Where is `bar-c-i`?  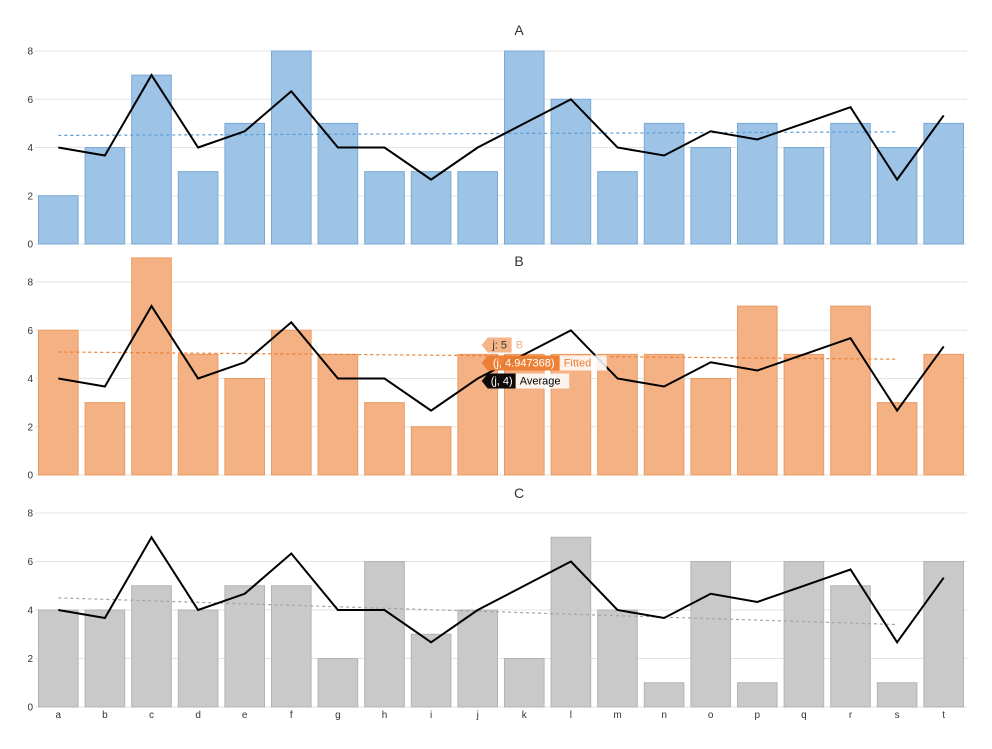 bar-c-i is located at coordinates (431, 670).